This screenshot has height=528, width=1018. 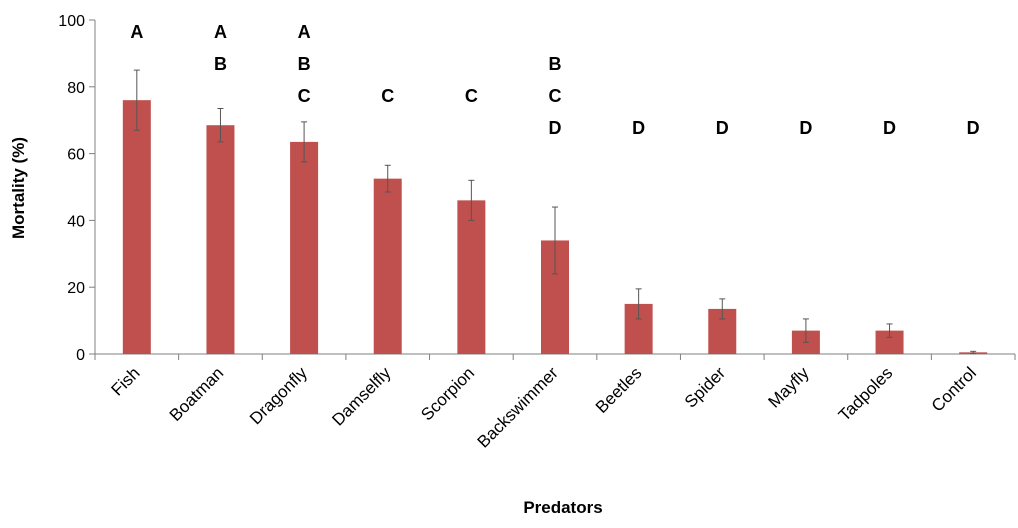 I want to click on error-bar-scorpion, so click(x=471, y=200).